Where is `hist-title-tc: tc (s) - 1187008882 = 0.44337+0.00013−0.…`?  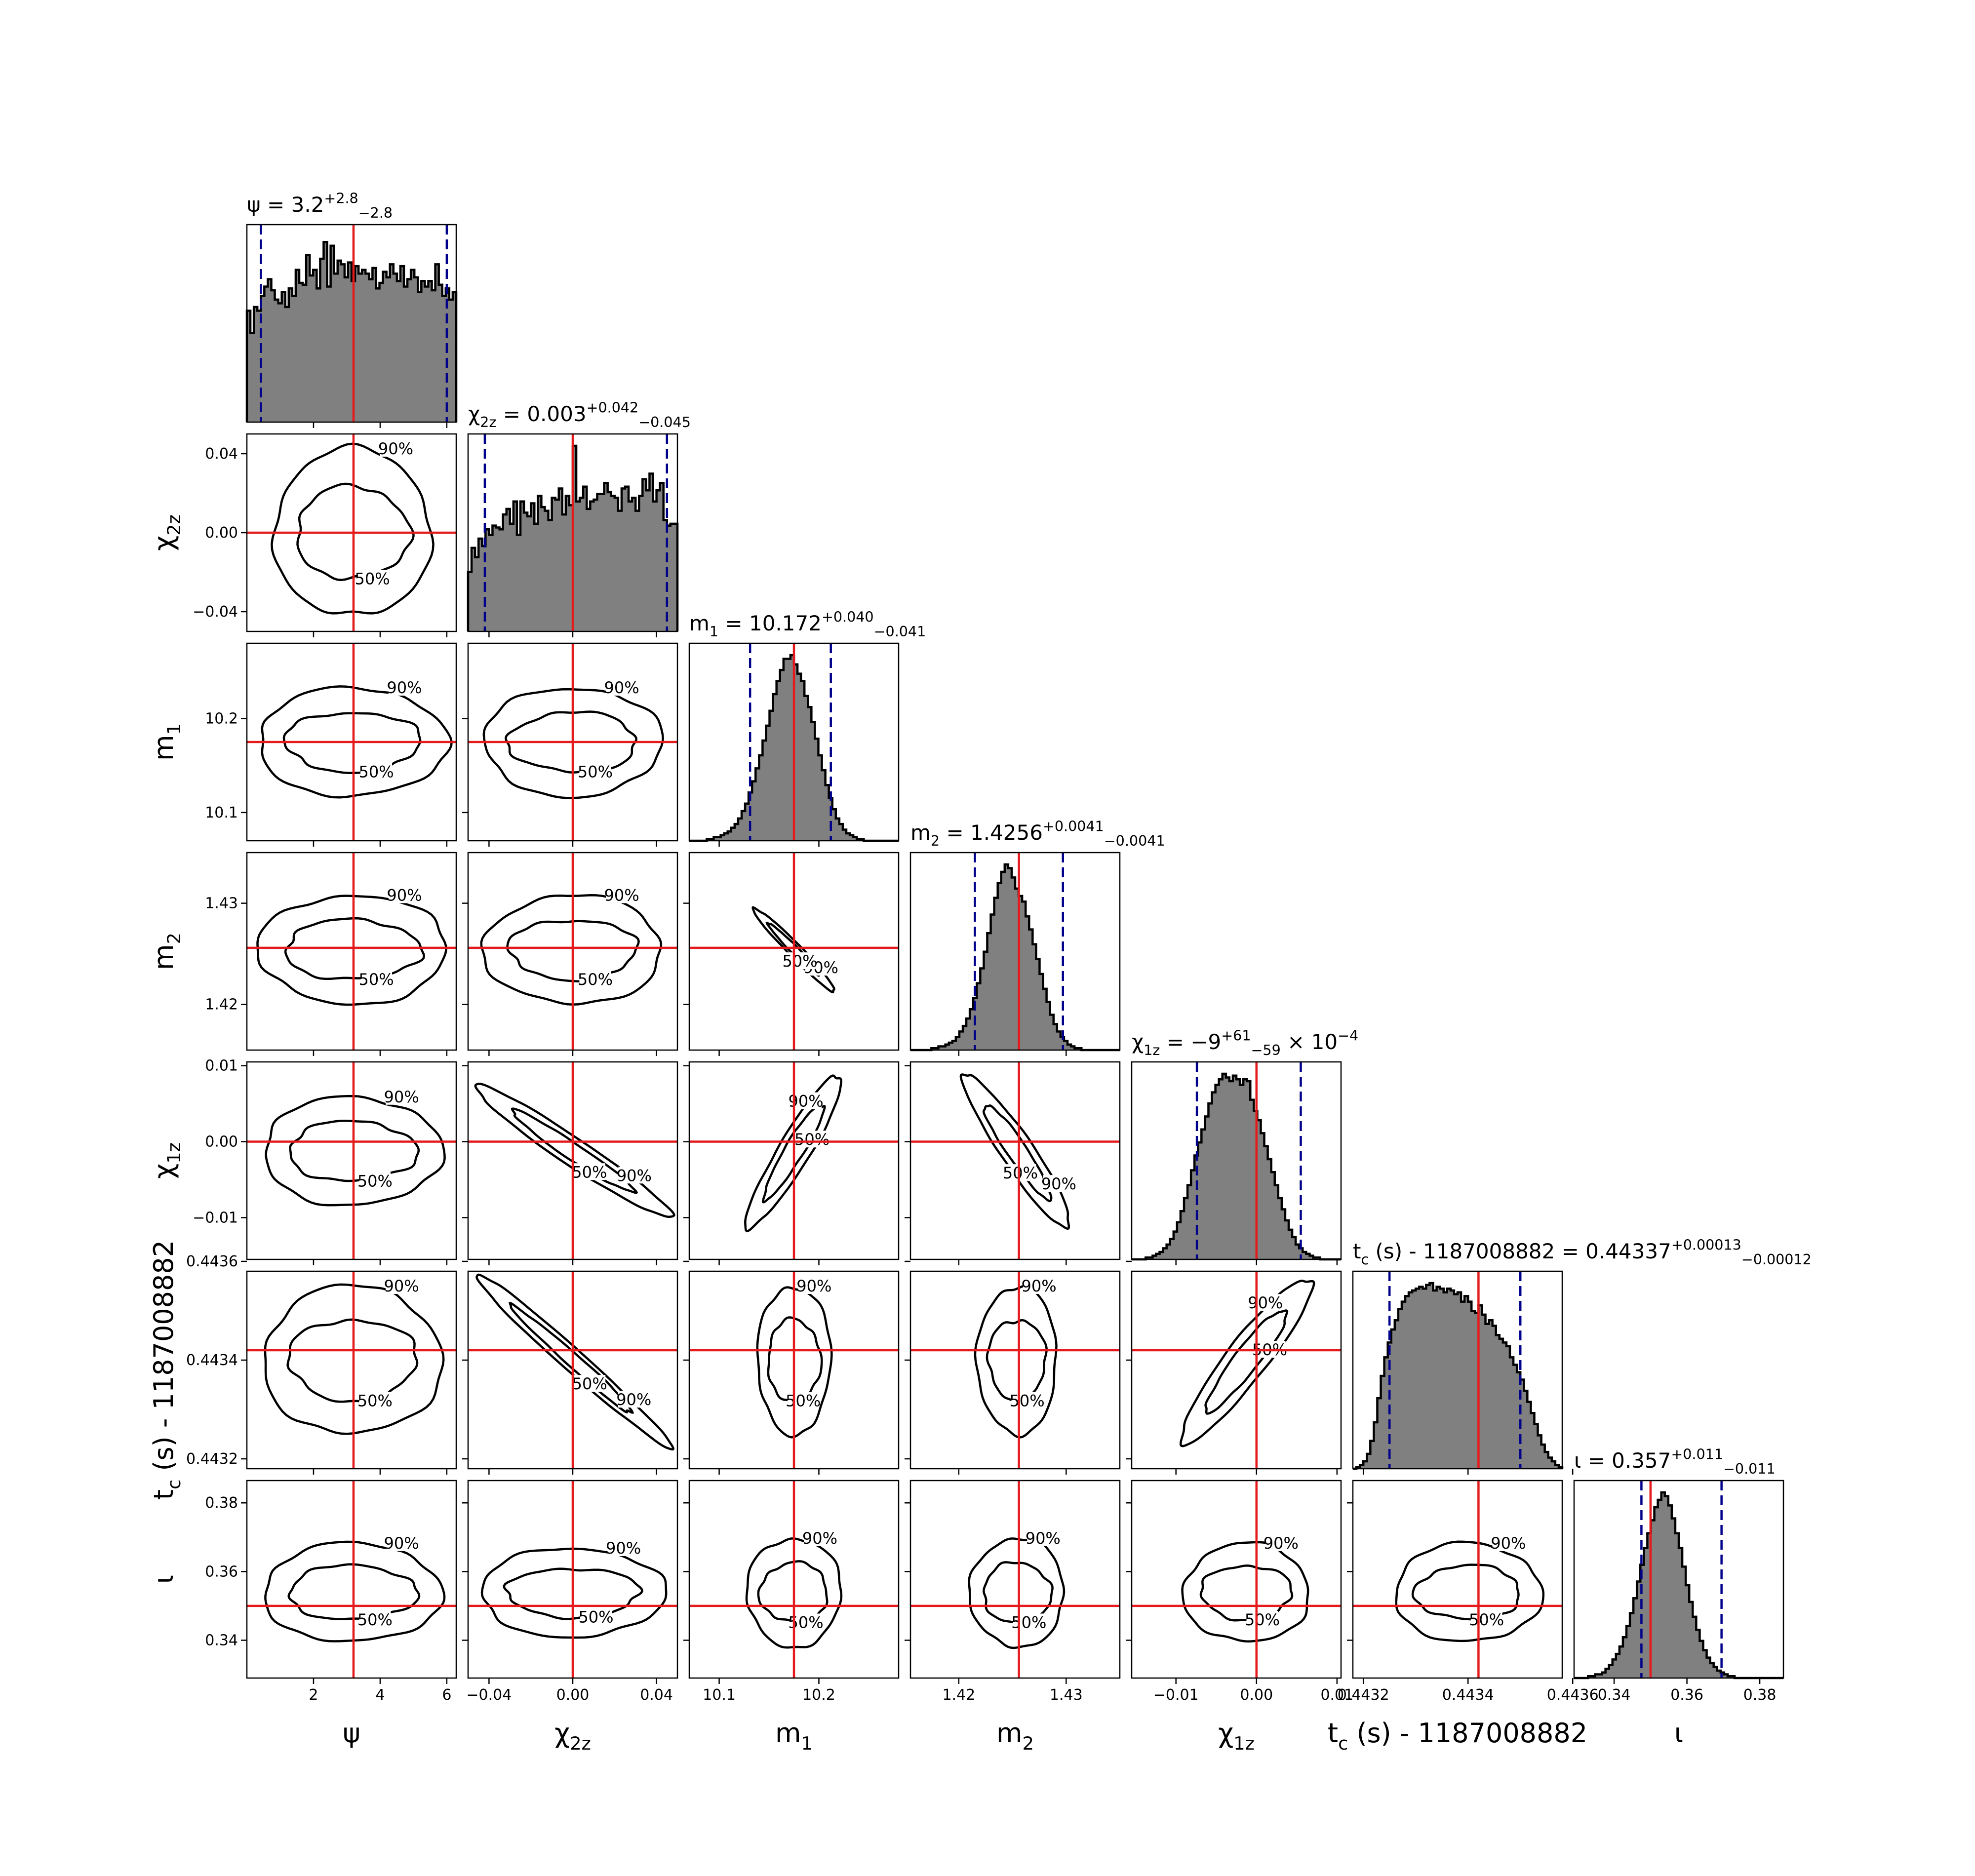 hist-title-tc: tc (s) - 1187008882 = 0.44337+0.00013−0.… is located at coordinates (1583, 1251).